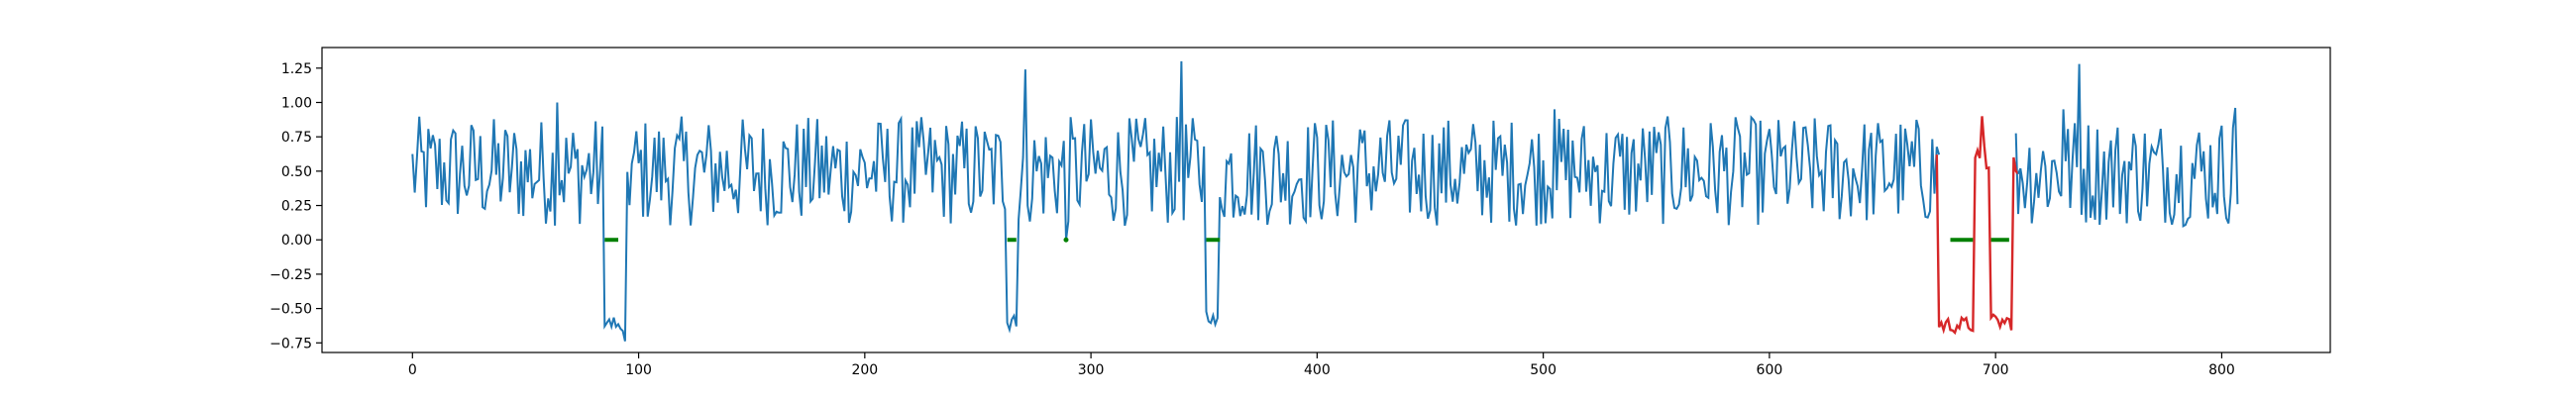  Describe the element at coordinates (1091, 370) in the screenshot. I see `x-tick-label: 300` at that location.